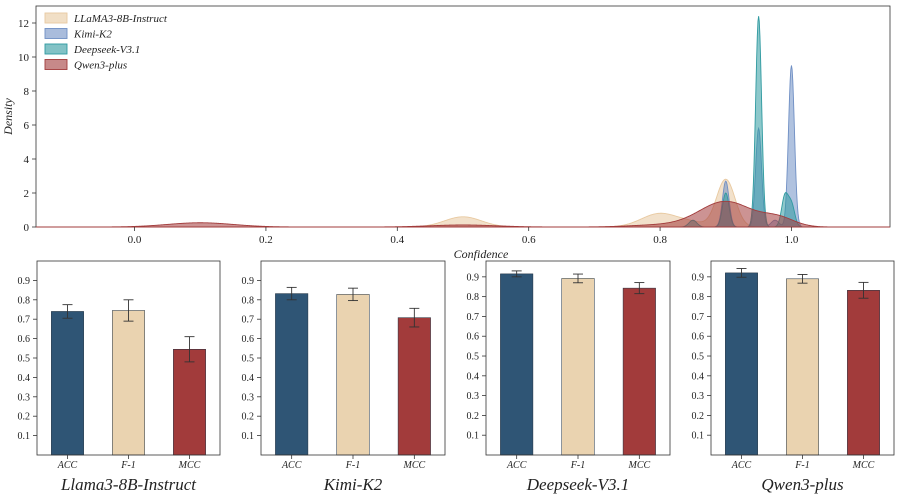 The image size is (897, 500). What do you see at coordinates (481, 254) in the screenshot?
I see `density-x-axis-label: Confidence` at bounding box center [481, 254].